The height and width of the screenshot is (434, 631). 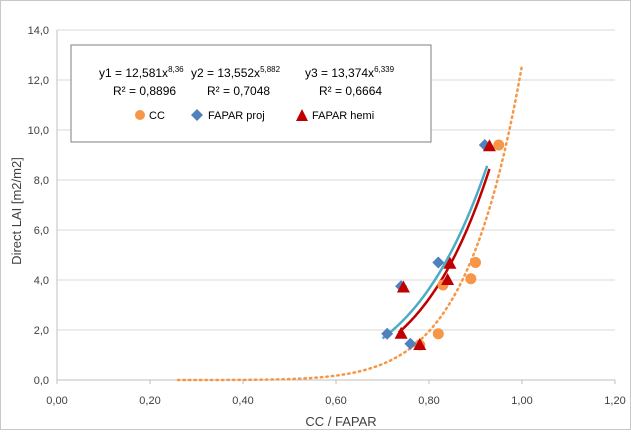 What do you see at coordinates (16, 211) in the screenshot?
I see `y-axis-title: Direct LAI [m2/m2]` at bounding box center [16, 211].